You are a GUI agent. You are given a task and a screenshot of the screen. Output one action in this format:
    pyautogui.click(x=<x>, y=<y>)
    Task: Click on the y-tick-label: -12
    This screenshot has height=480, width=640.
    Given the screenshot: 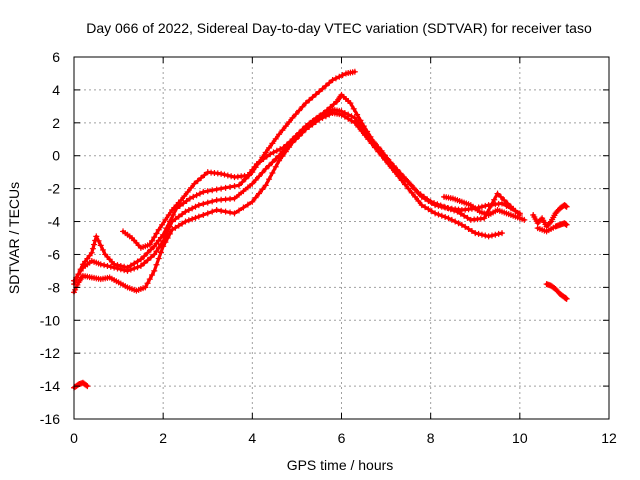 What is the action you would take?
    pyautogui.click(x=50, y=353)
    